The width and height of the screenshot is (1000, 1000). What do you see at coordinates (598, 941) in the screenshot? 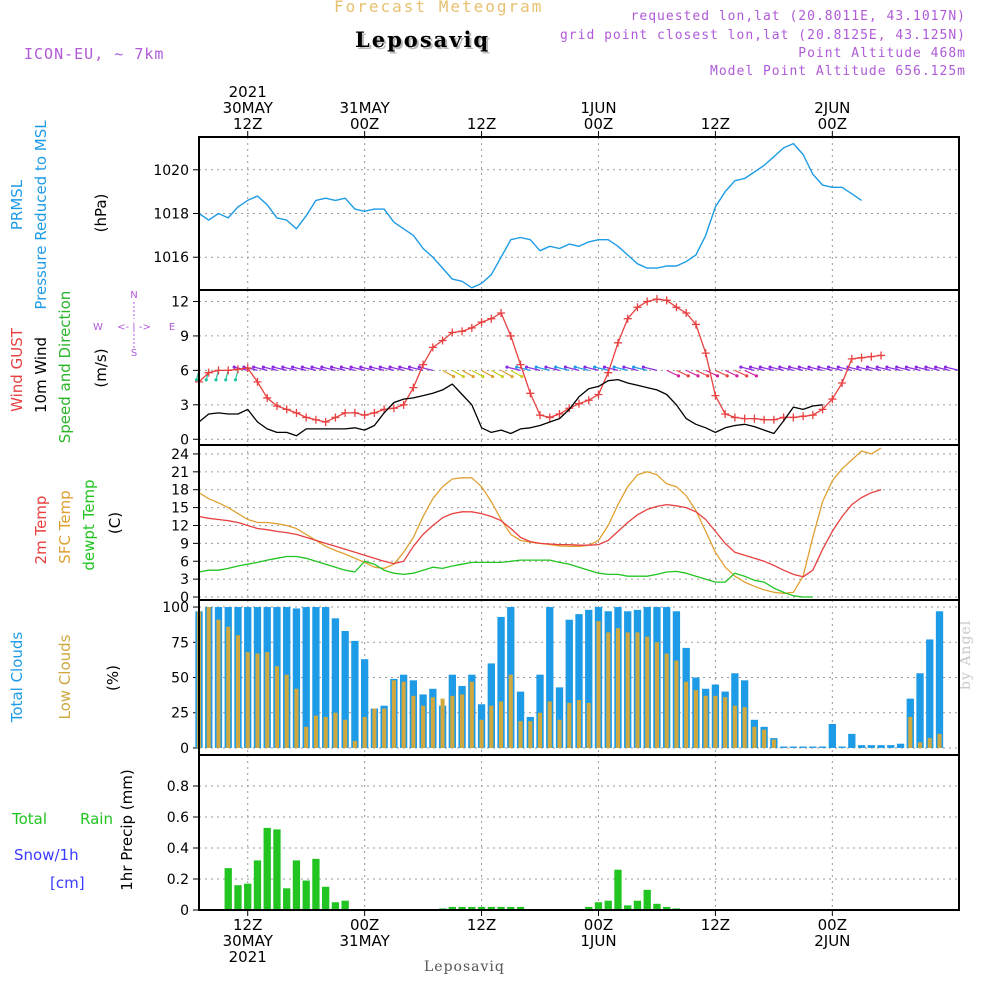
I see `time-axis-bottom-label: 1JUN` at bounding box center [598, 941].